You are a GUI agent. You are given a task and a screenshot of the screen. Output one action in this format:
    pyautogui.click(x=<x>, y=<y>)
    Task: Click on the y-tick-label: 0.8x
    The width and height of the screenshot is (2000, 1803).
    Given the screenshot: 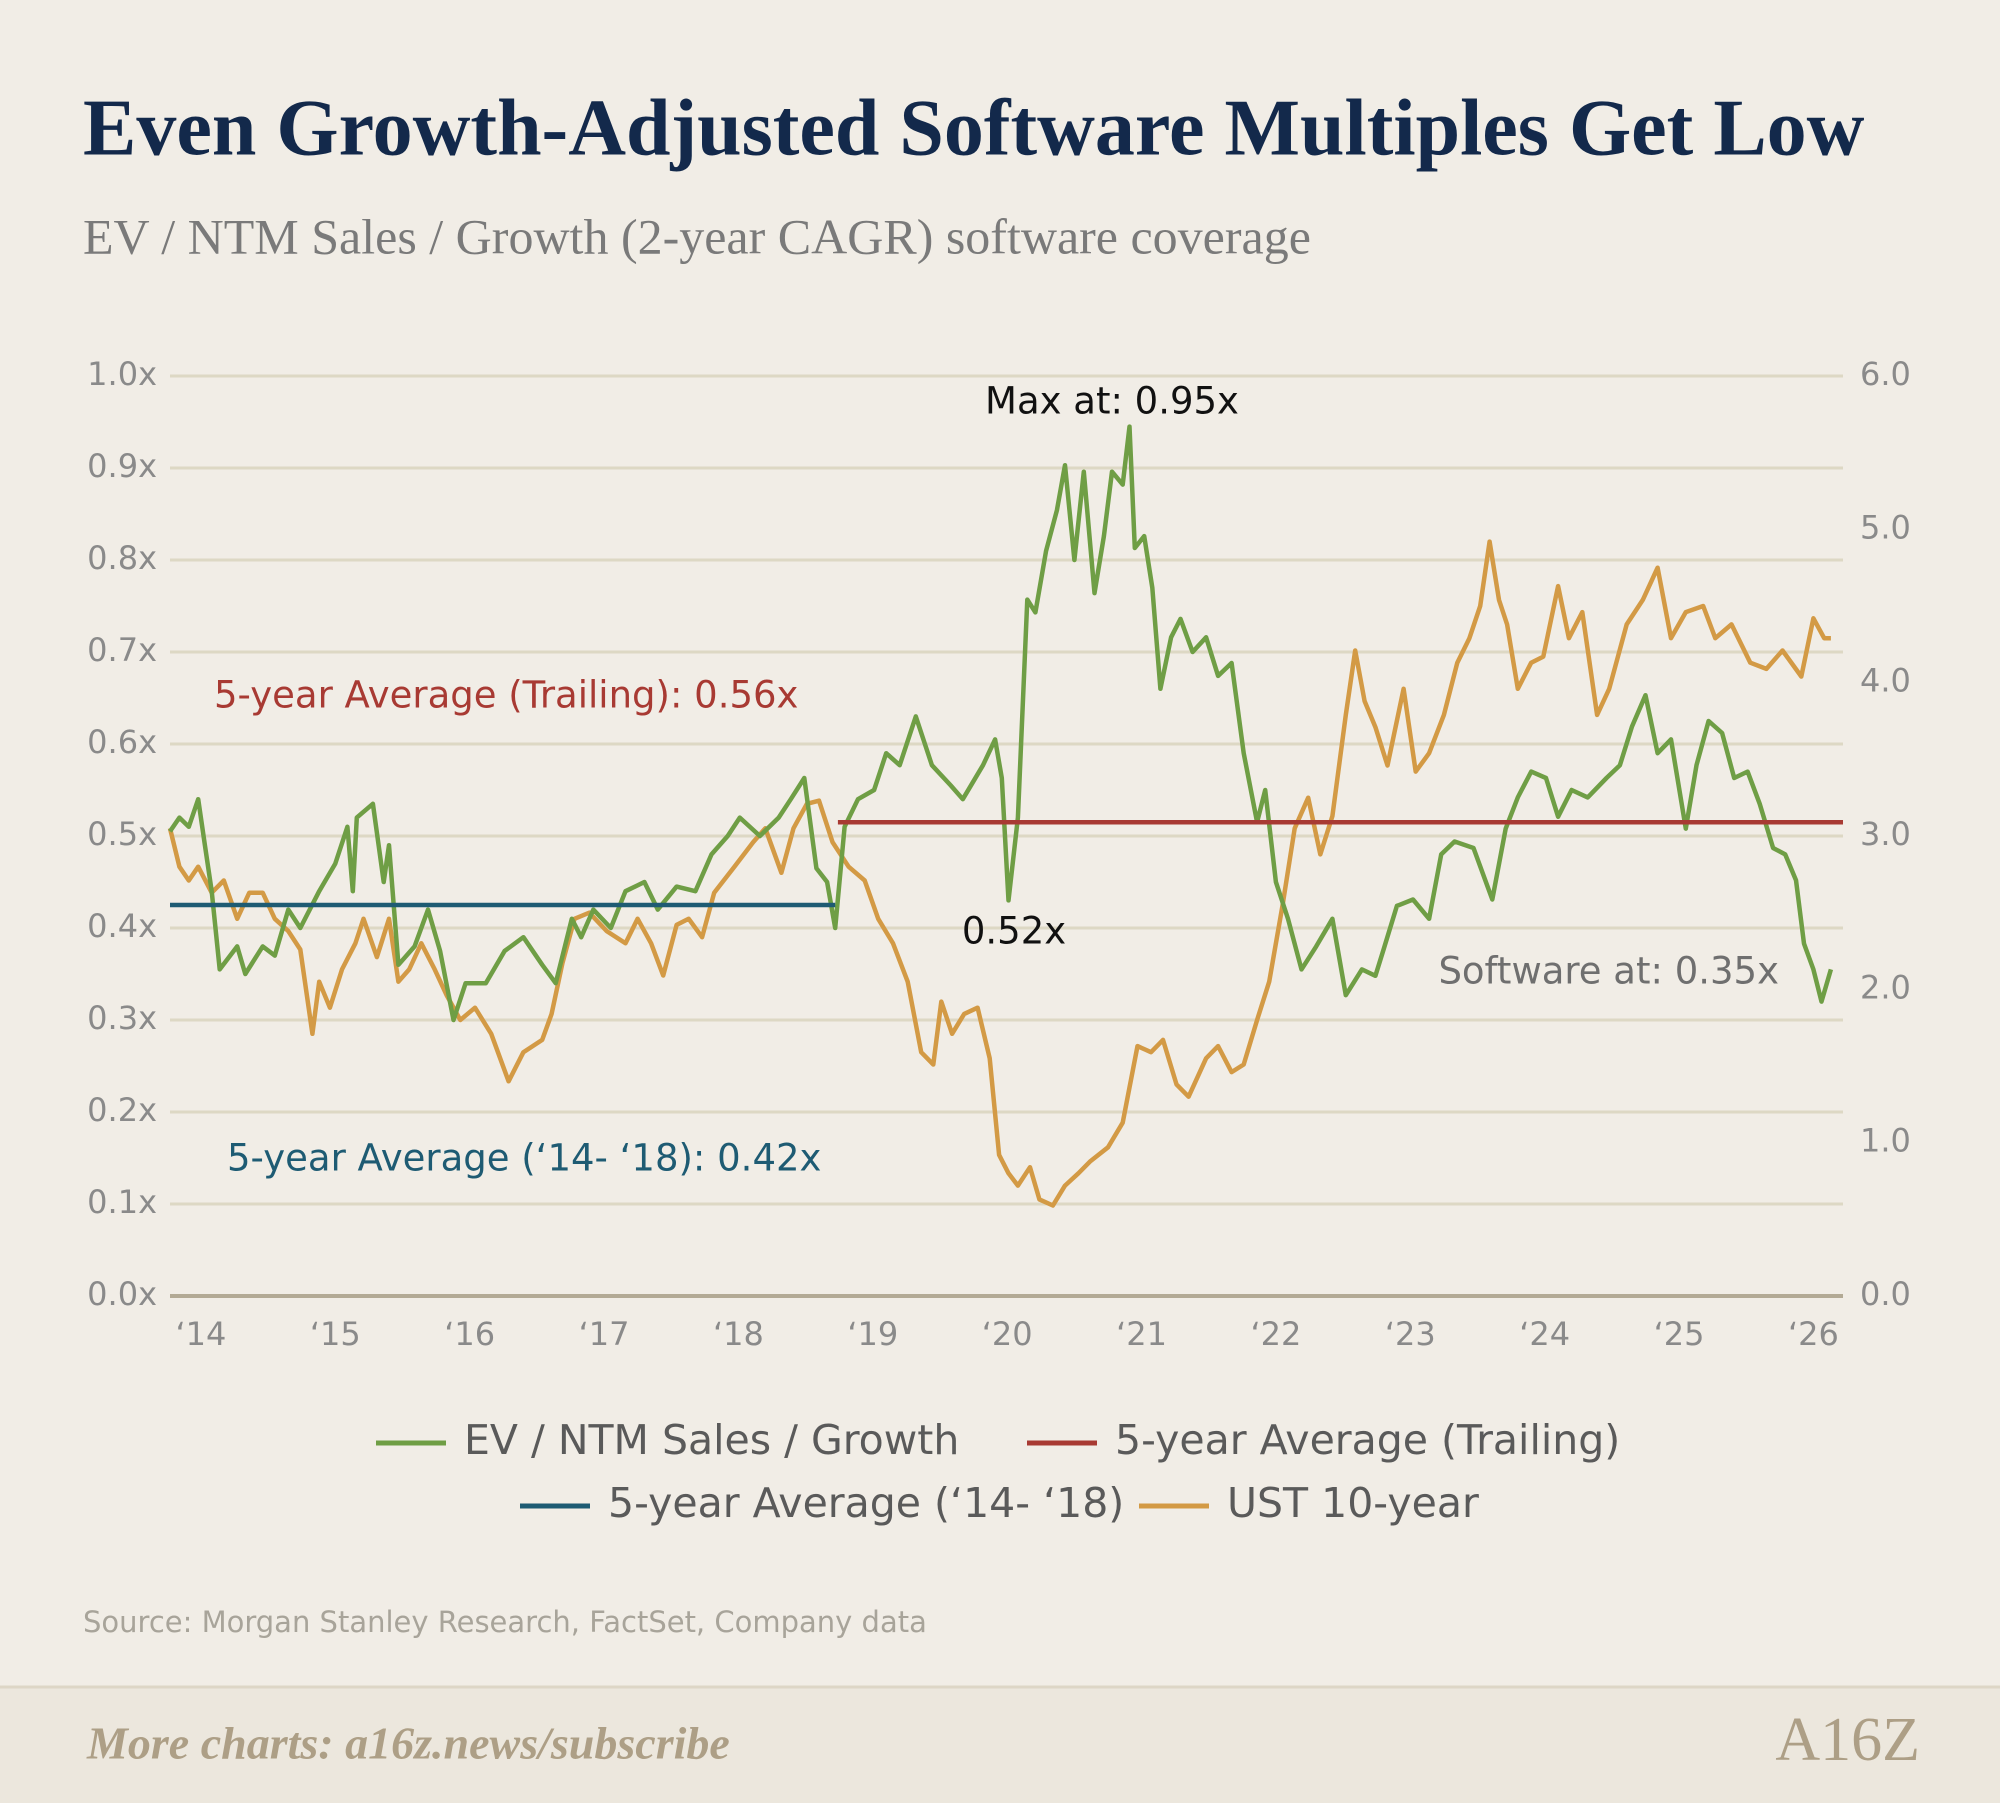 What is the action you would take?
    pyautogui.click(x=122, y=558)
    